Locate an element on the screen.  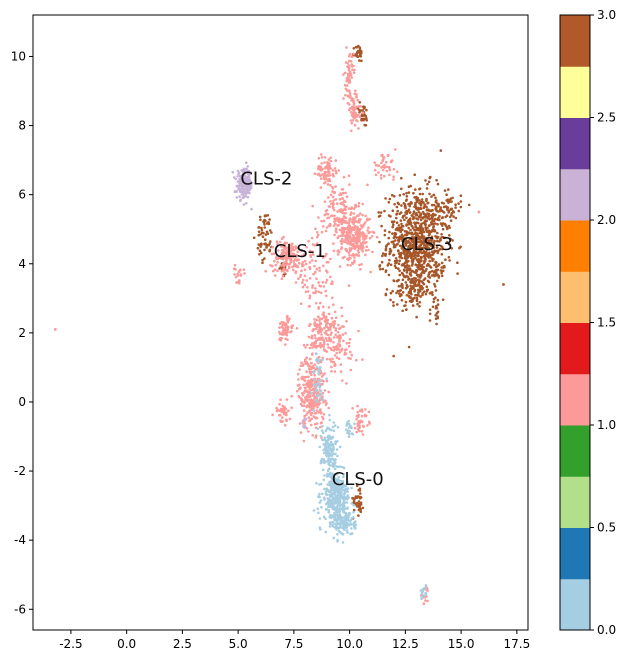
x-tick-label: 12.5 is located at coordinates (405, 644).